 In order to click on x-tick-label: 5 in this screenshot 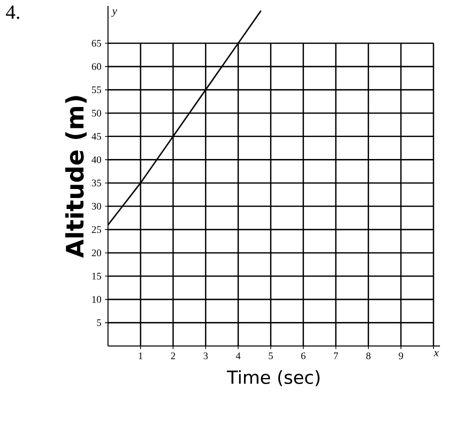, I will do `click(270, 356)`.